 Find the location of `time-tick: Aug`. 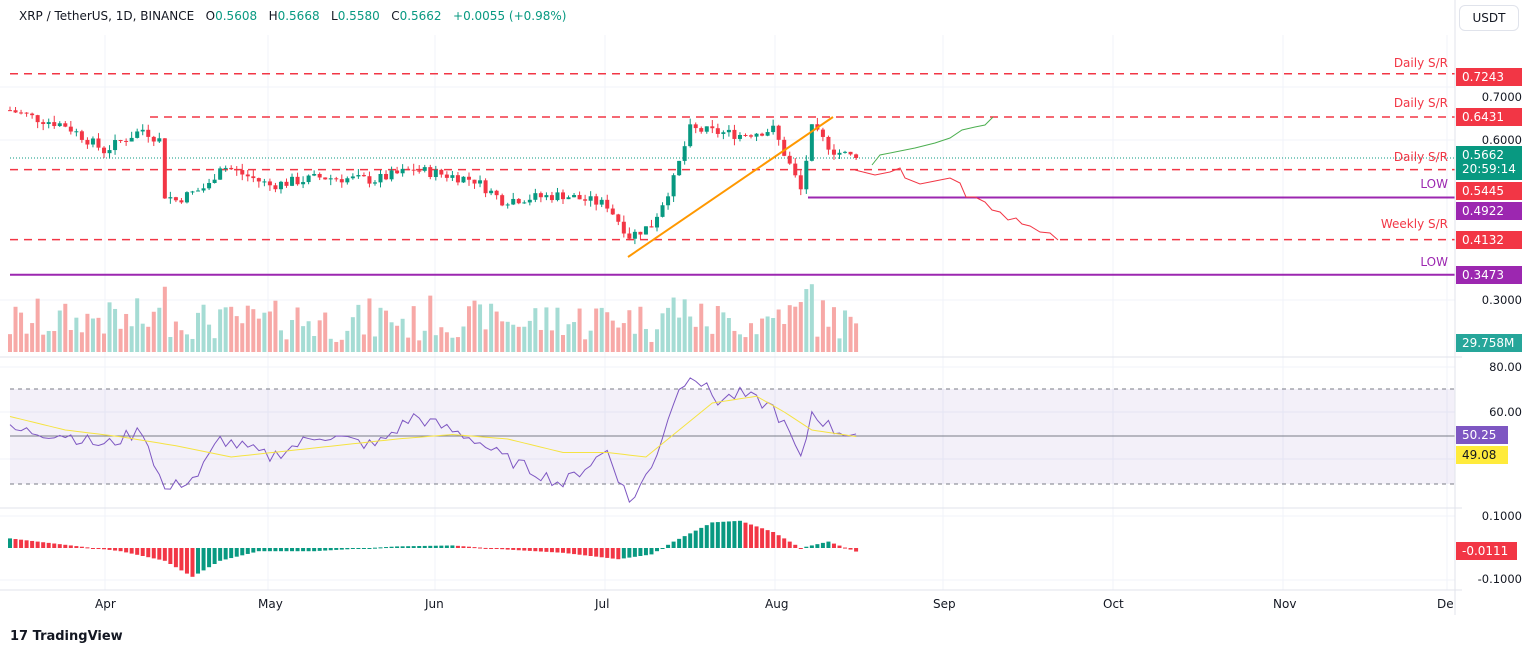

time-tick: Aug is located at coordinates (777, 604).